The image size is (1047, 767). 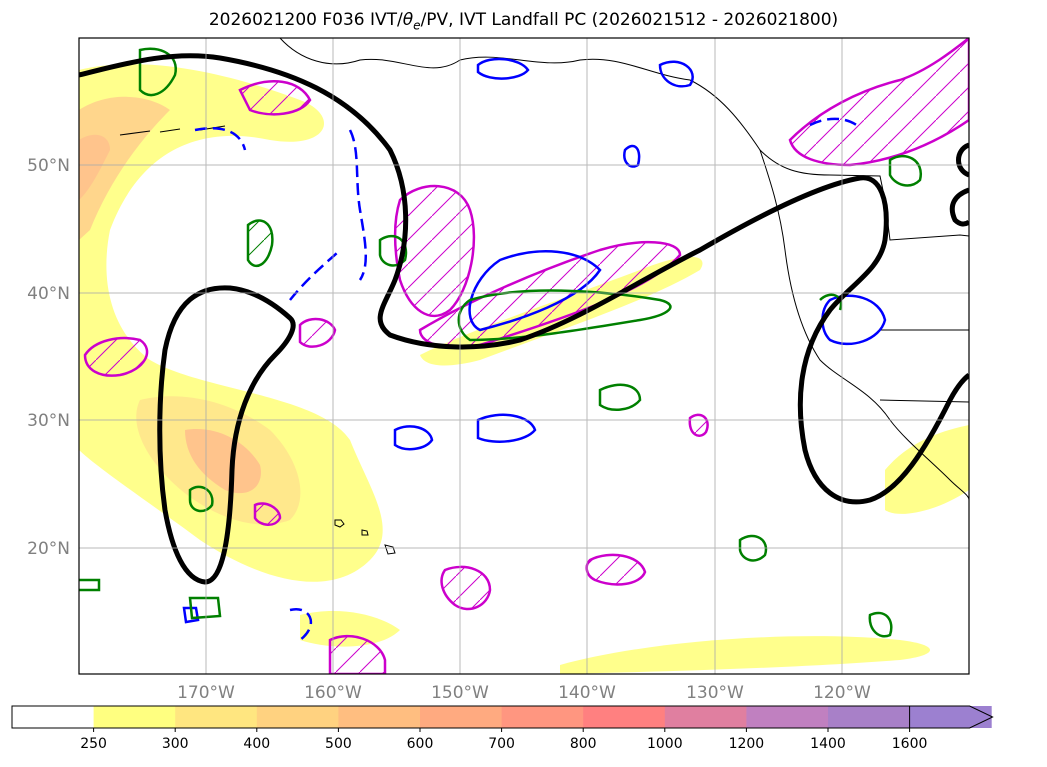 I want to click on pc-line-northeast, so click(x=959, y=207).